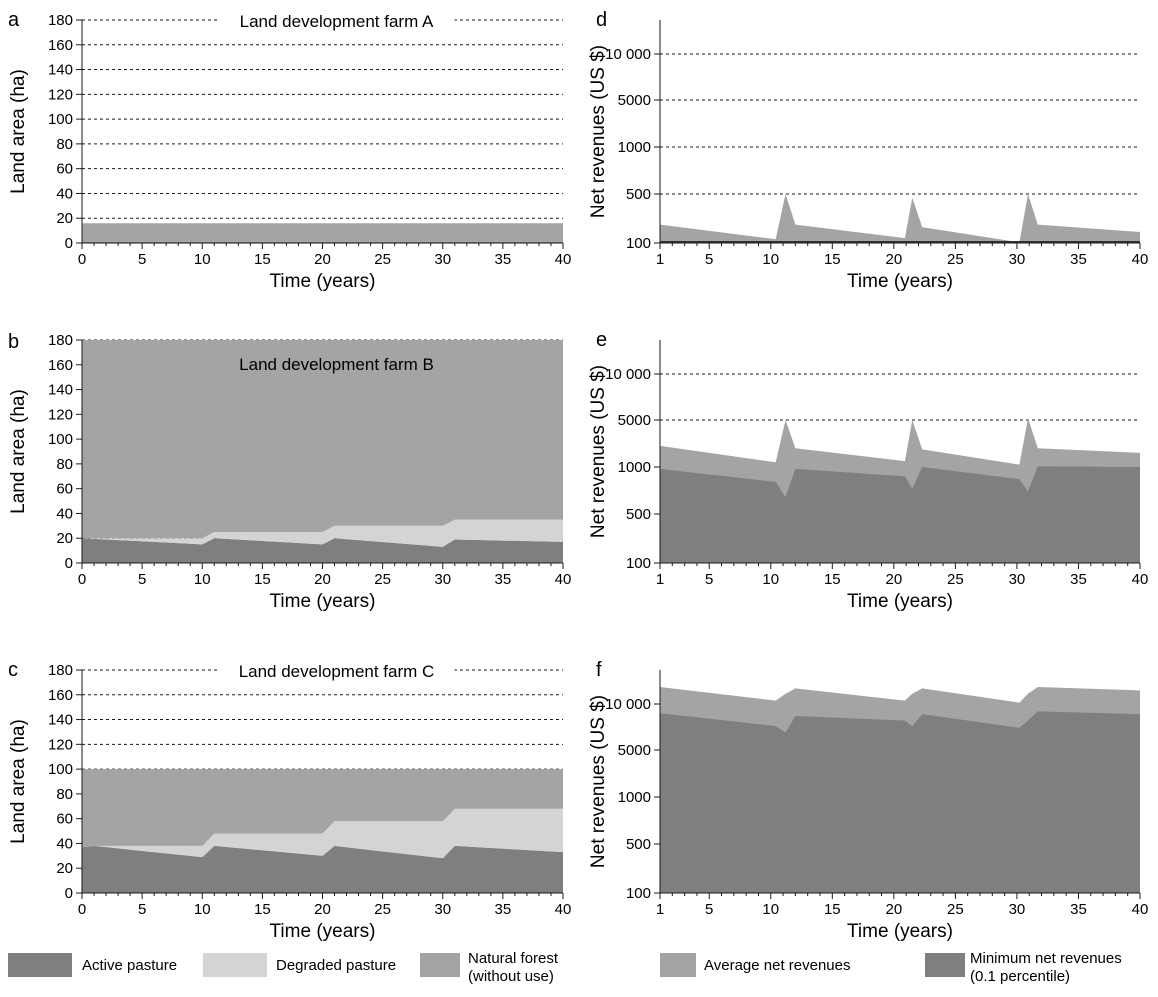 The height and width of the screenshot is (997, 1158). Describe the element at coordinates (1046, 958) in the screenshot. I see `legend-label-minimum-revenues-1: Minimum net revenues` at that location.